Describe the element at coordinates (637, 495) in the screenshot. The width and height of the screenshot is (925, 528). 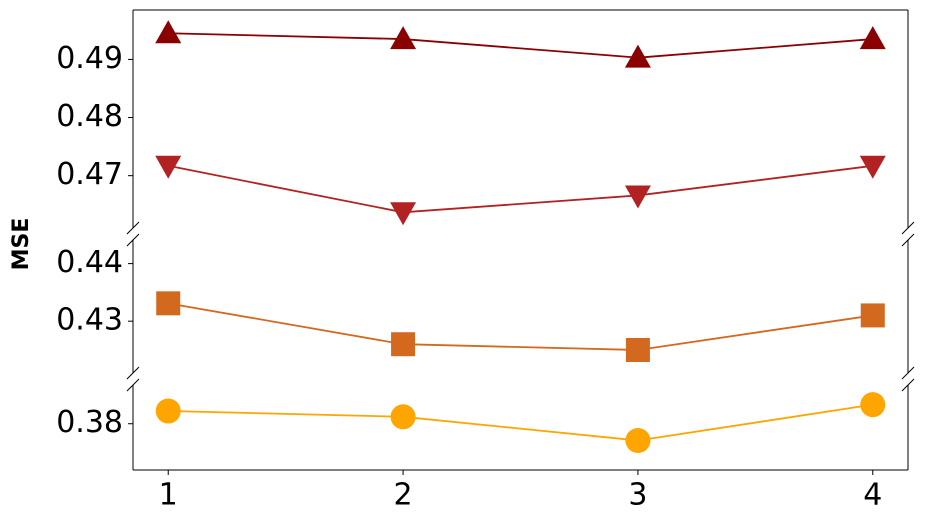
I see `x-tick-label: 3` at that location.